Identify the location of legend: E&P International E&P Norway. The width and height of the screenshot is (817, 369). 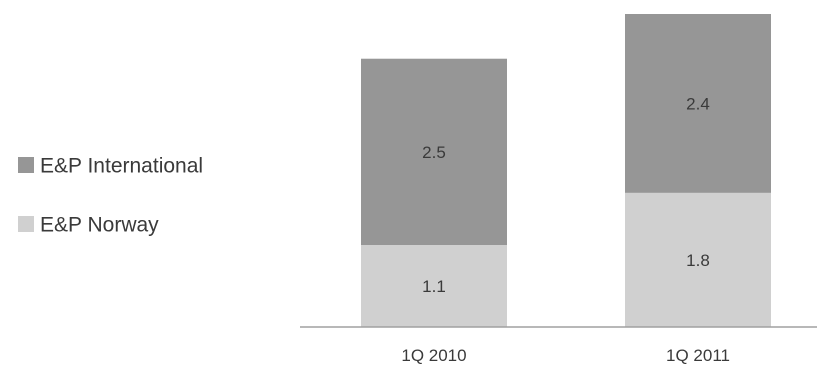
(110, 196).